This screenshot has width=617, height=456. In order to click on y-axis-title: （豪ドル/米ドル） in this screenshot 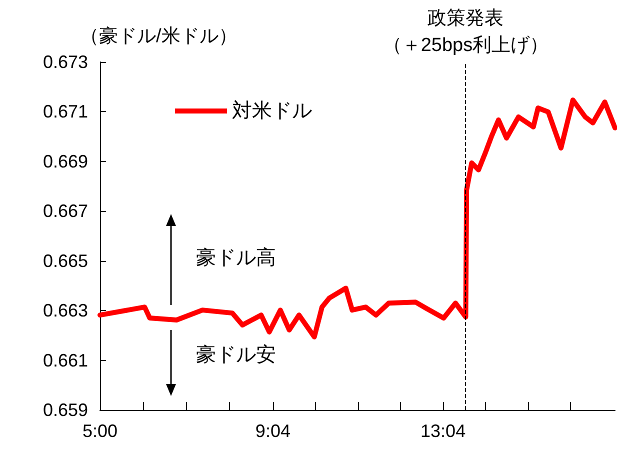, I will do `click(159, 36)`.